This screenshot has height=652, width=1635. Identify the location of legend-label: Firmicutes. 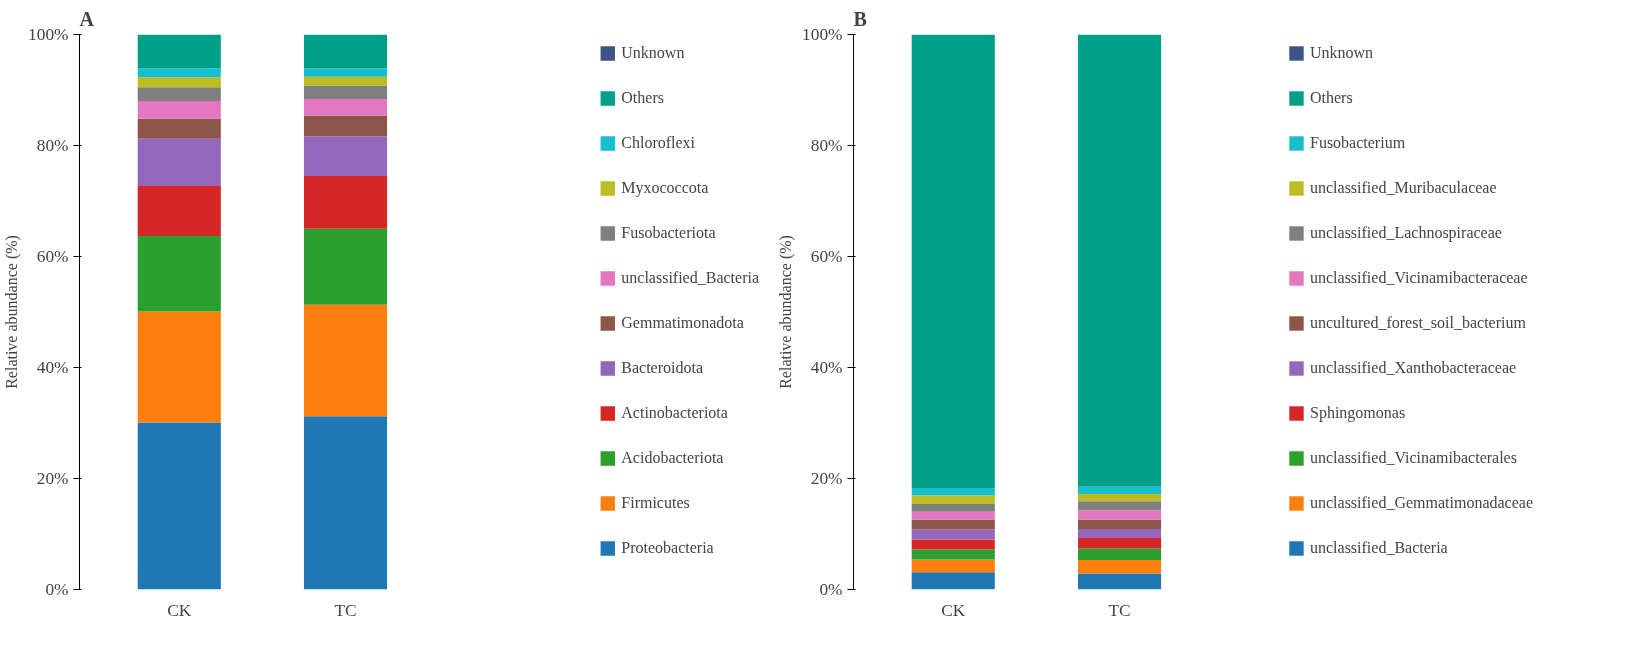
(655, 503).